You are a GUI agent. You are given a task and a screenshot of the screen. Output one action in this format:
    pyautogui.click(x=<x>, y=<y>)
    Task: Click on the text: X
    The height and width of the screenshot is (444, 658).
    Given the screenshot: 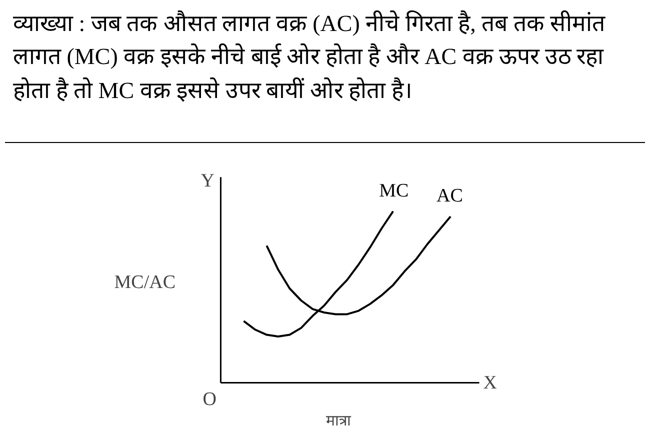 What is the action you would take?
    pyautogui.click(x=490, y=383)
    